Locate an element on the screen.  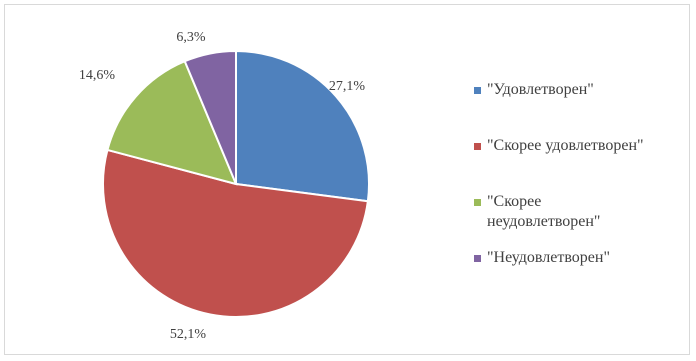
pie-data-label-3: 14,6% is located at coordinates (97, 75).